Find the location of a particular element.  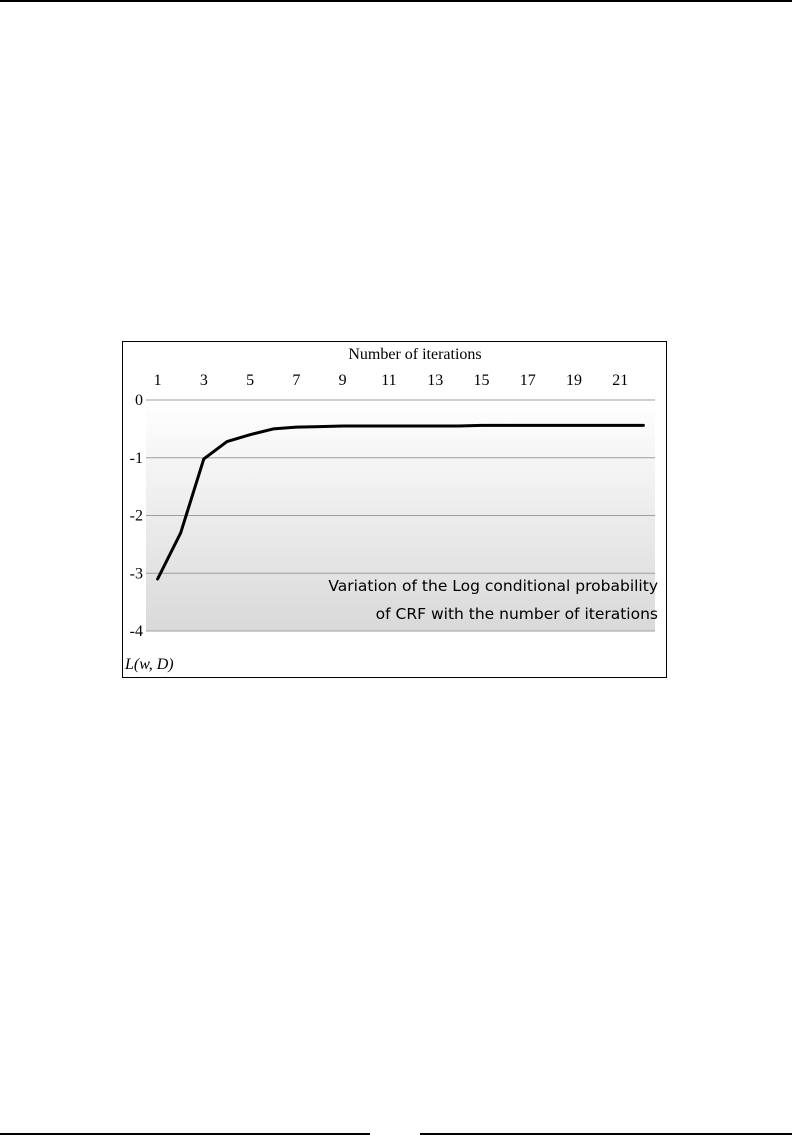

page-top-rule is located at coordinates (396, 1).